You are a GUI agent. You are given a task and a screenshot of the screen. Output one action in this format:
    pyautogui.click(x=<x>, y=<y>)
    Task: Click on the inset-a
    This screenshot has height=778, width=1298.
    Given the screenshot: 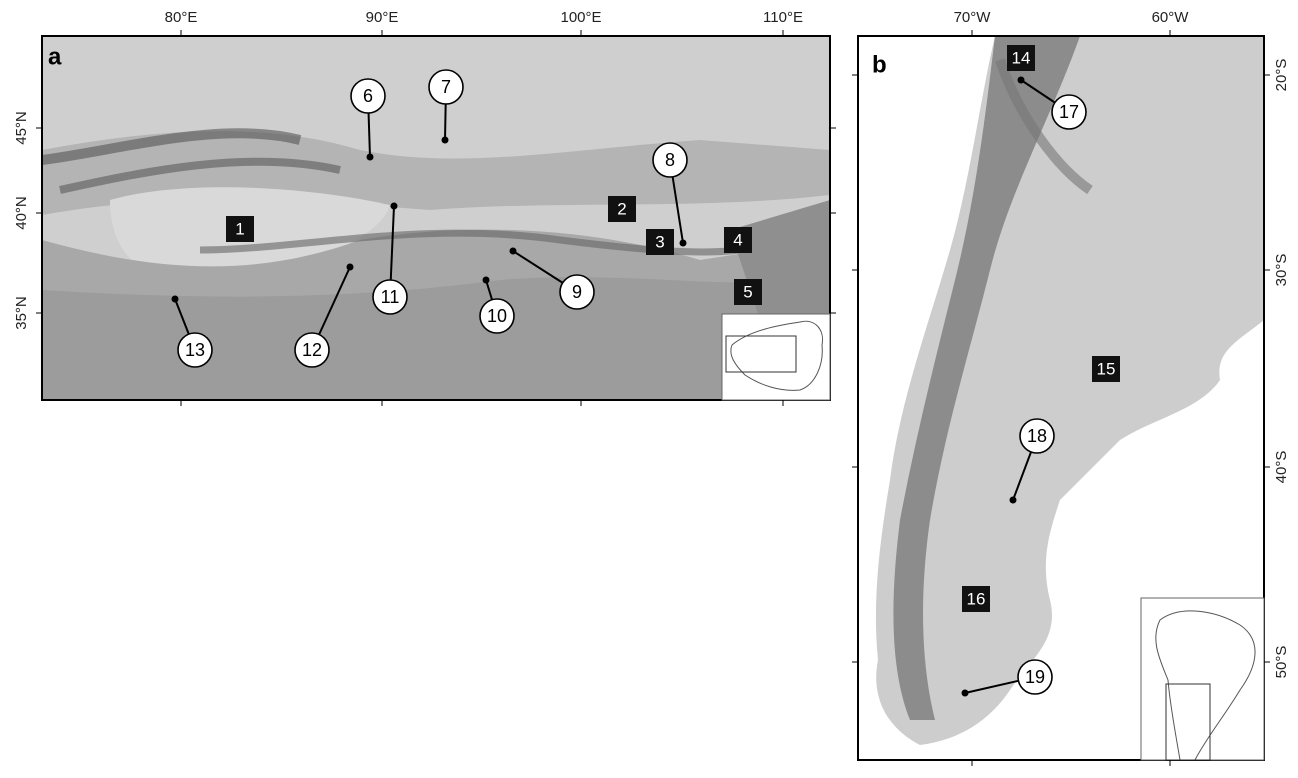 What is the action you would take?
    pyautogui.click(x=776, y=357)
    